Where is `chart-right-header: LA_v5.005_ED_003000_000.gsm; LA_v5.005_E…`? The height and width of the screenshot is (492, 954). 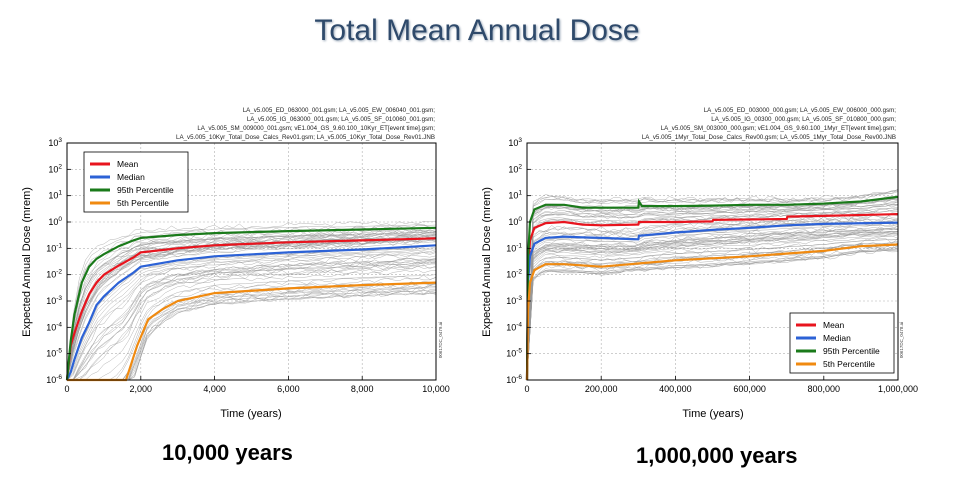
chart-right-header: LA_v5.005_ED_003000_000.gsm; LA_v5.005_E… is located at coordinates (769, 124).